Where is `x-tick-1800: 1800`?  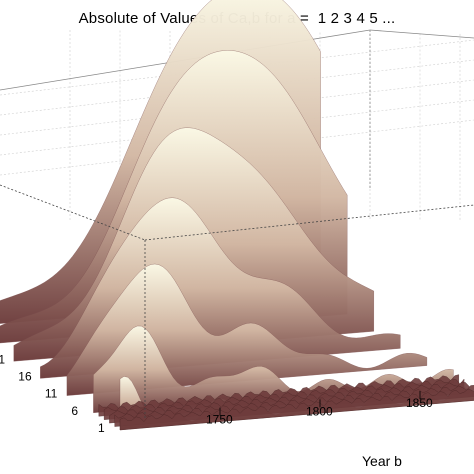
x-tick-1800: 1800 is located at coordinates (319, 411).